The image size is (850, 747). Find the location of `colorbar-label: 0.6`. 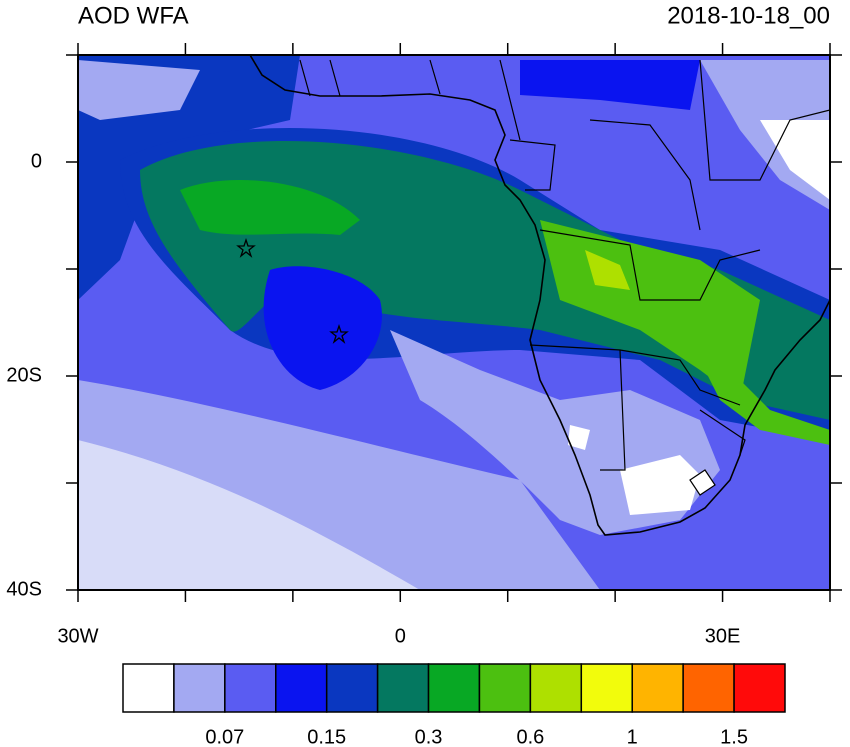

colorbar-label: 0.6 is located at coordinates (530, 736).